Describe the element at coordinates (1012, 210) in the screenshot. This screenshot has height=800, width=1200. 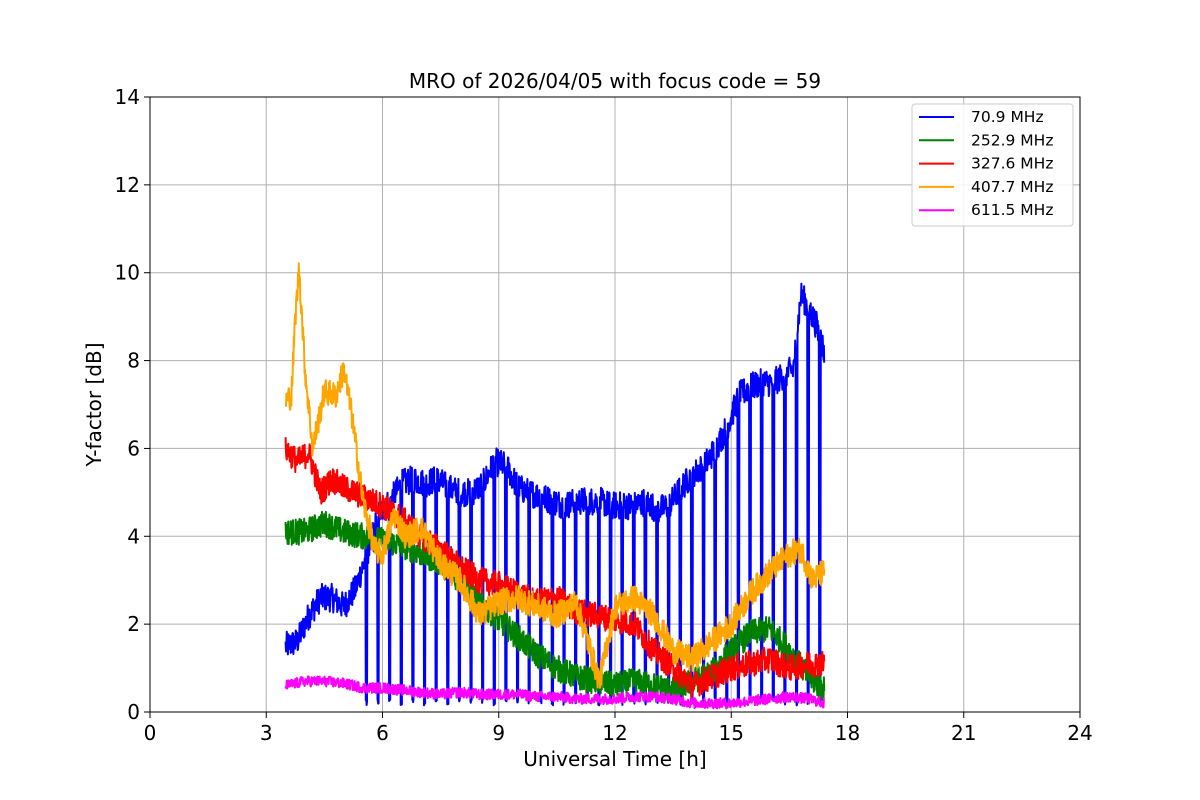
I see `legend-label: 611.5 MHz` at that location.